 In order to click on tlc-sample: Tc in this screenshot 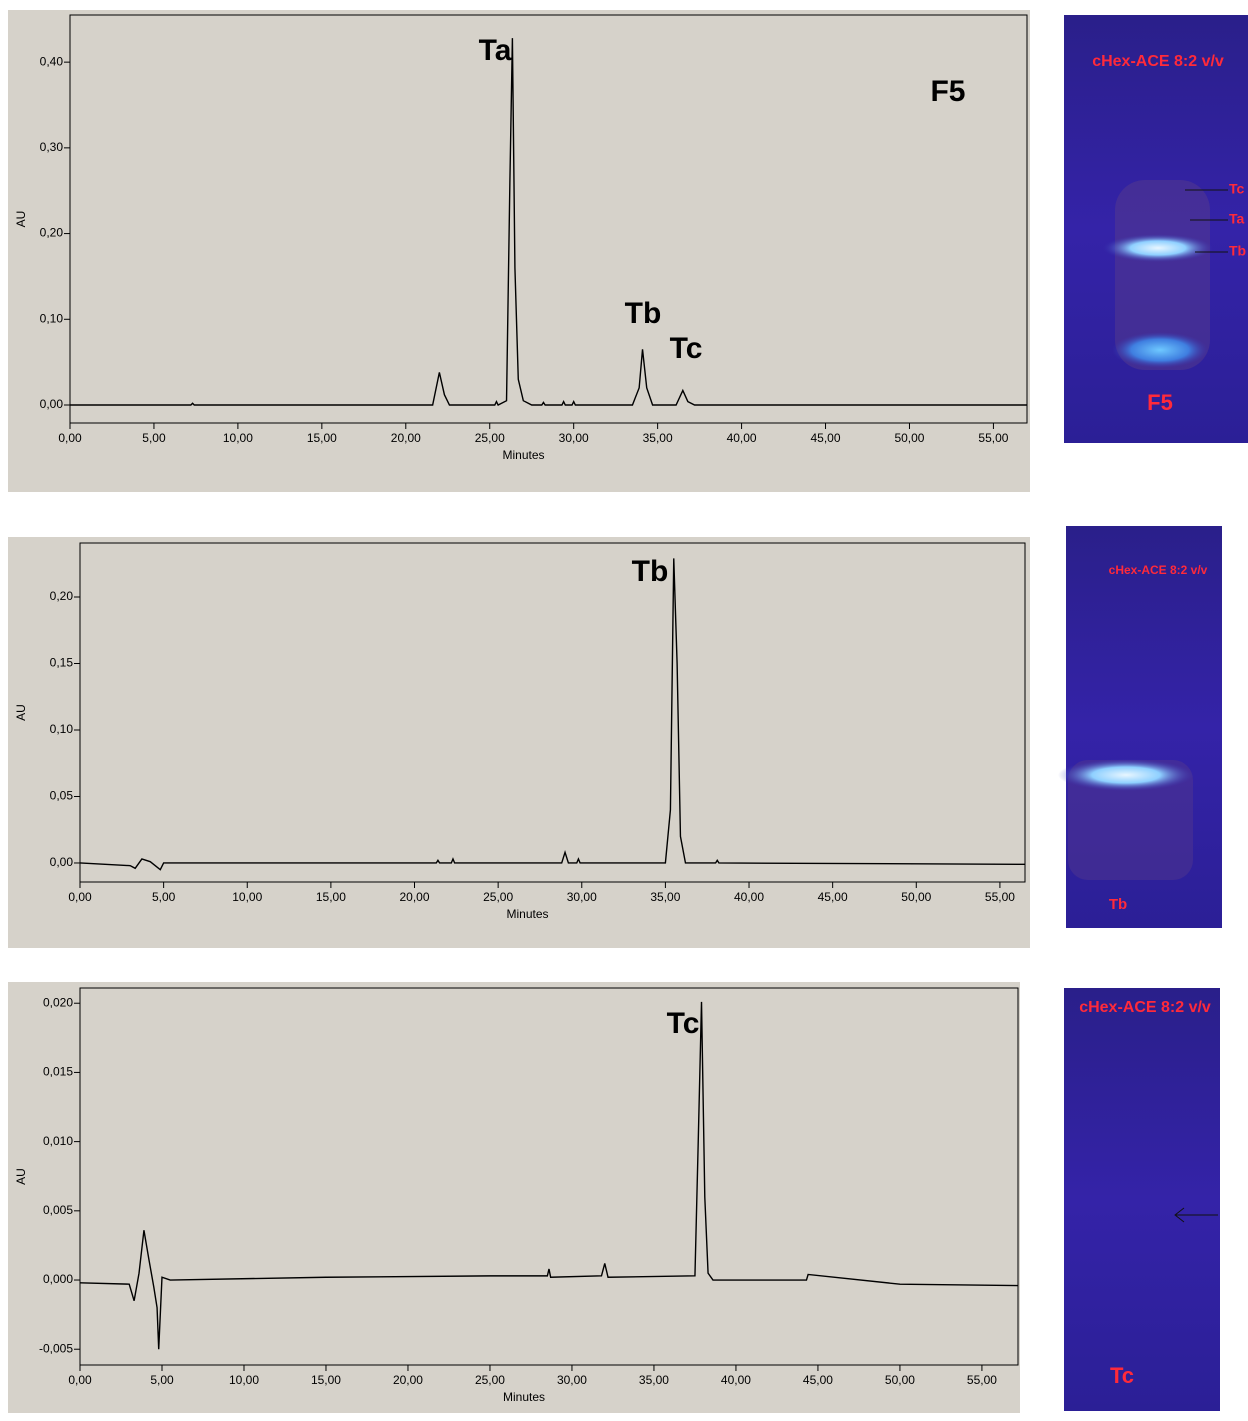, I will do `click(1122, 1375)`.